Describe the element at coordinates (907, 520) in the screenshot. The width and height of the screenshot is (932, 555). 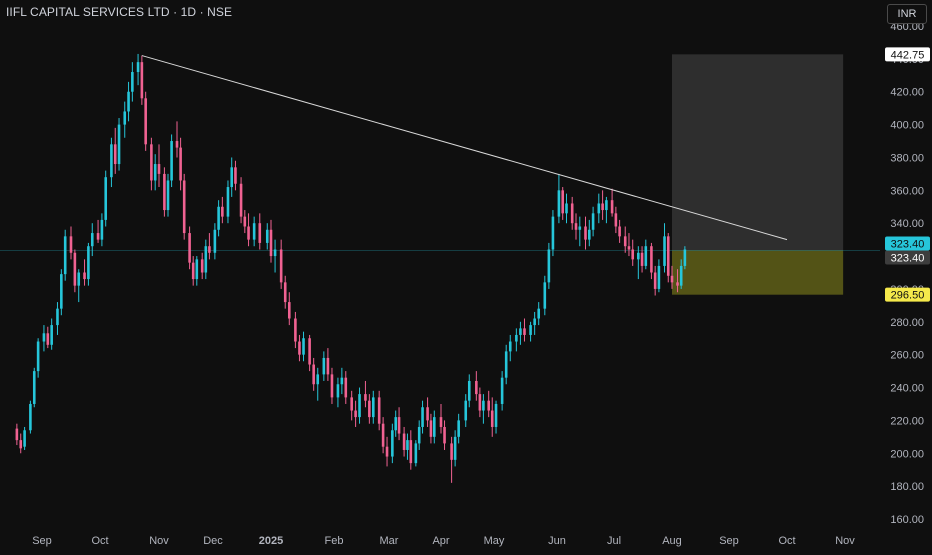
I see `y-tick-label: 160.00` at that location.